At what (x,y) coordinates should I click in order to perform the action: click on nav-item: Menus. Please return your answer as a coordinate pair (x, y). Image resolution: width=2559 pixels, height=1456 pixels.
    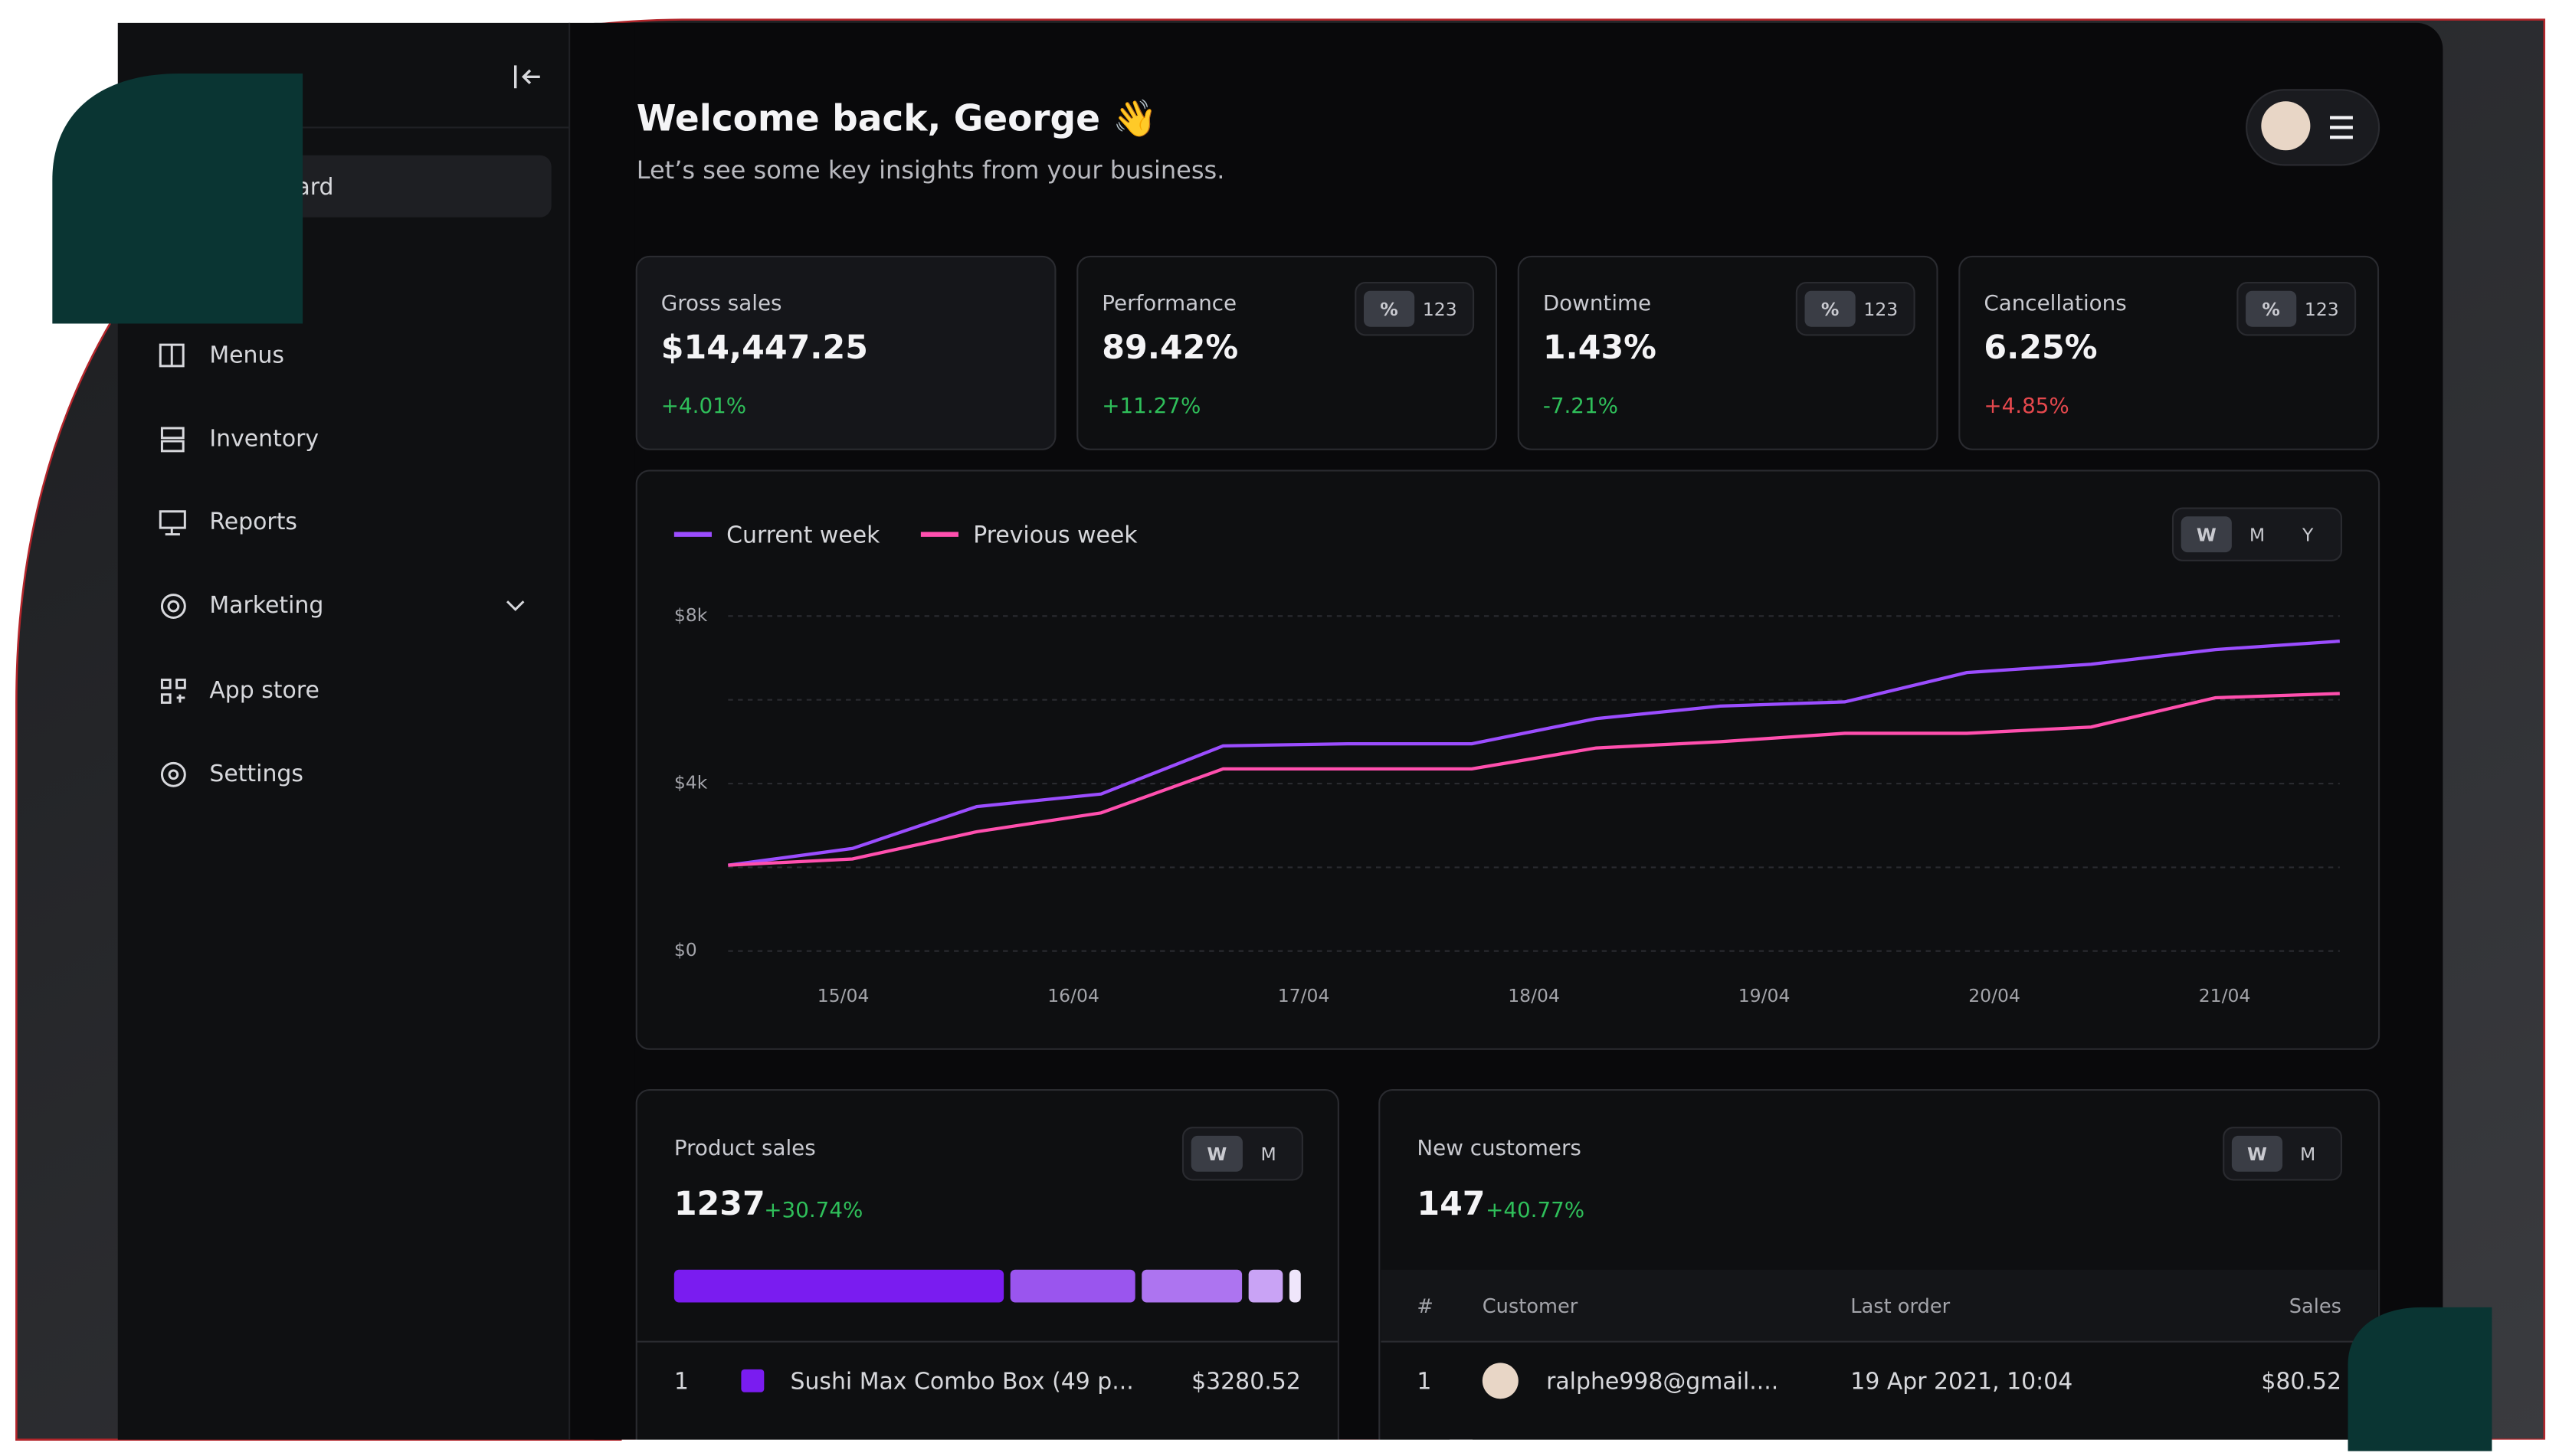
    Looking at the image, I should click on (246, 355).